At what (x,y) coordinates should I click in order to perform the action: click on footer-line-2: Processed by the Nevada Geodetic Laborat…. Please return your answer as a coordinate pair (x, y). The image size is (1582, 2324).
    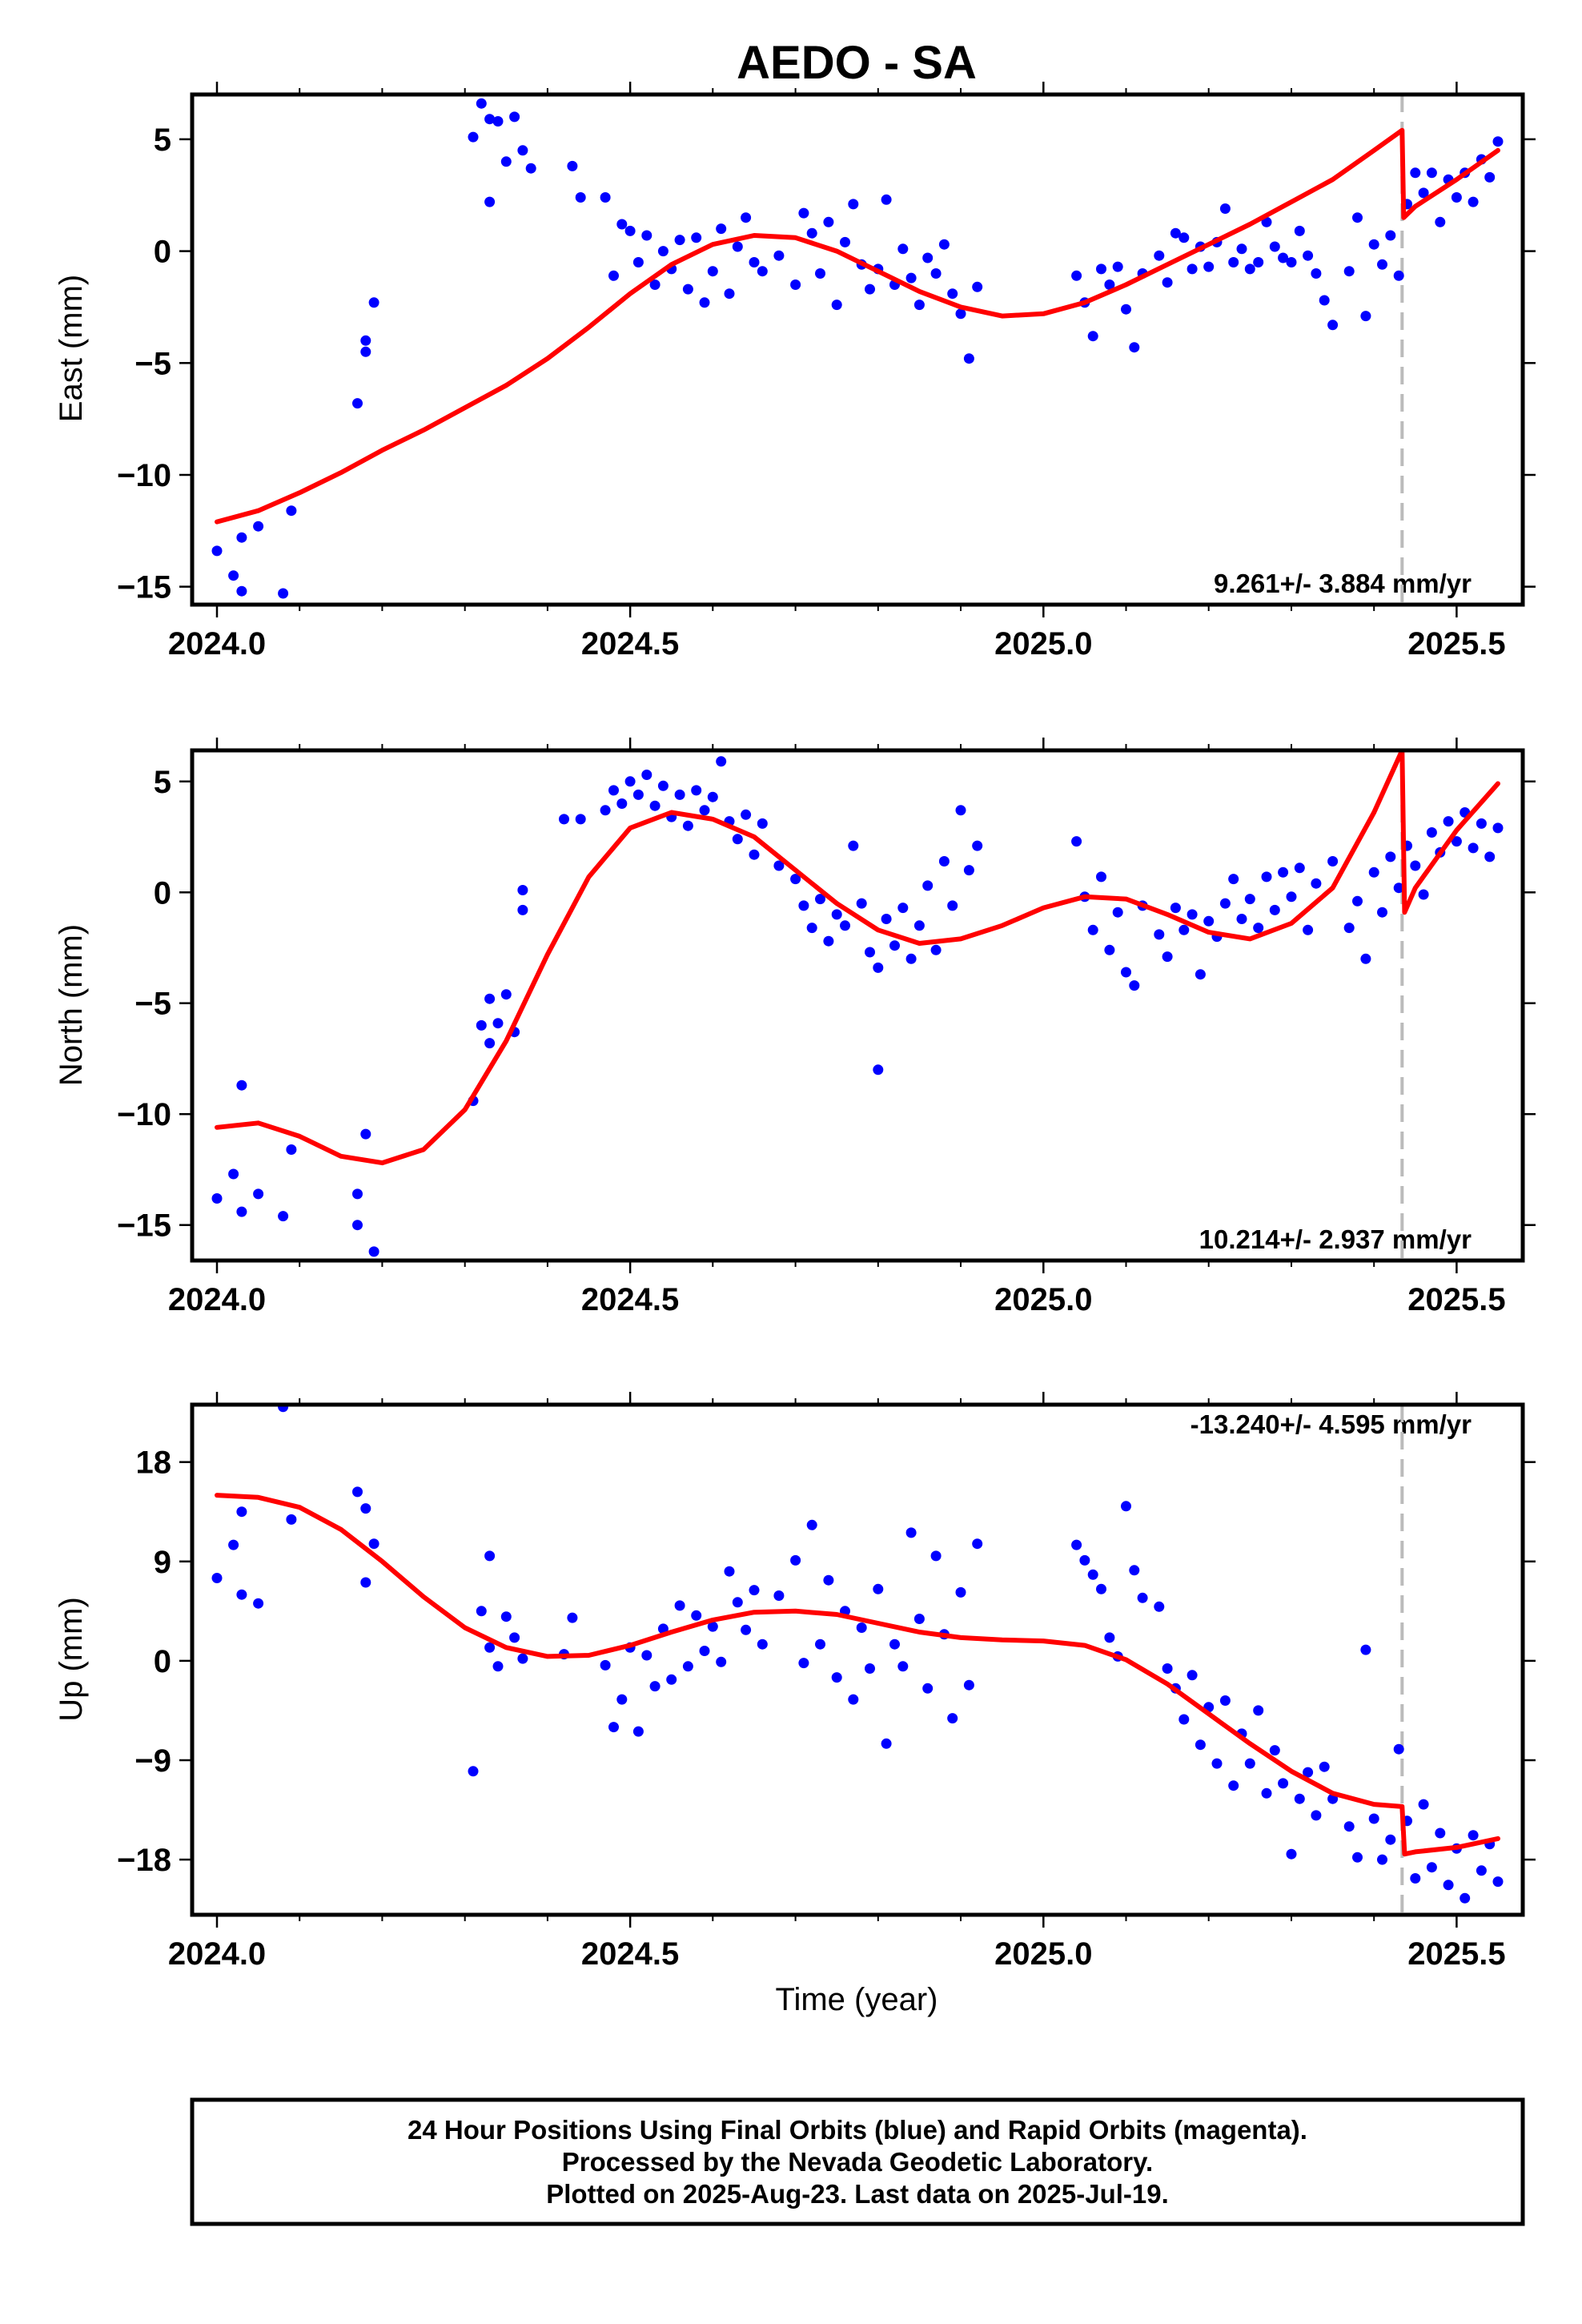
    Looking at the image, I should click on (857, 2162).